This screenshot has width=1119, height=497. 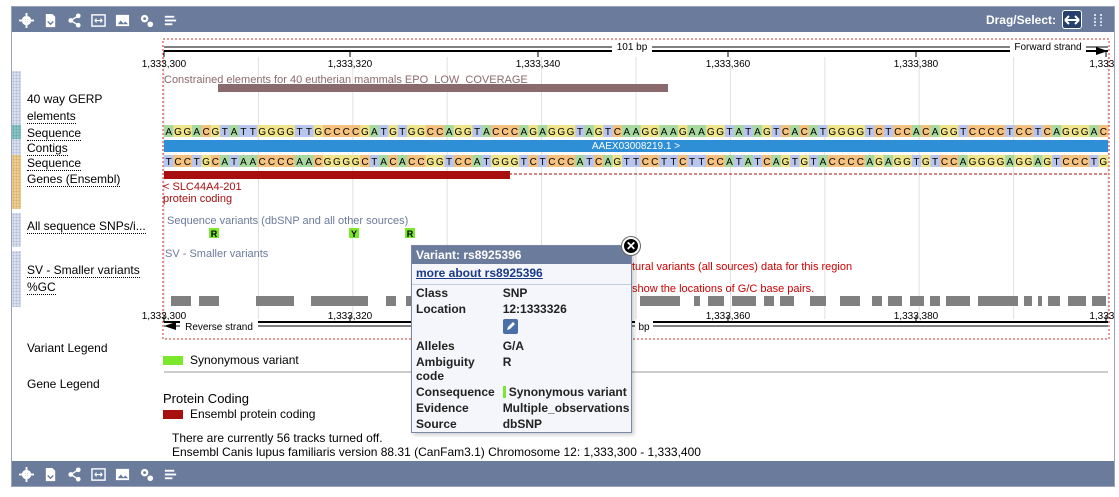 I want to click on genes-label: Genes (Ensembl), so click(x=74, y=179).